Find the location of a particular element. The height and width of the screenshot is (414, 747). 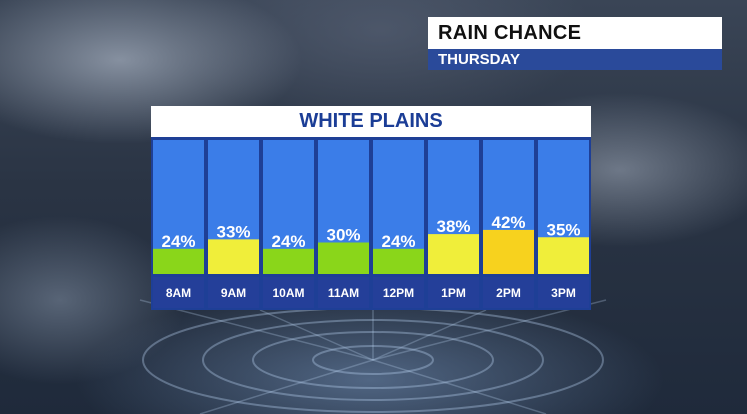

bar-value-label: 42% is located at coordinates (508, 222).